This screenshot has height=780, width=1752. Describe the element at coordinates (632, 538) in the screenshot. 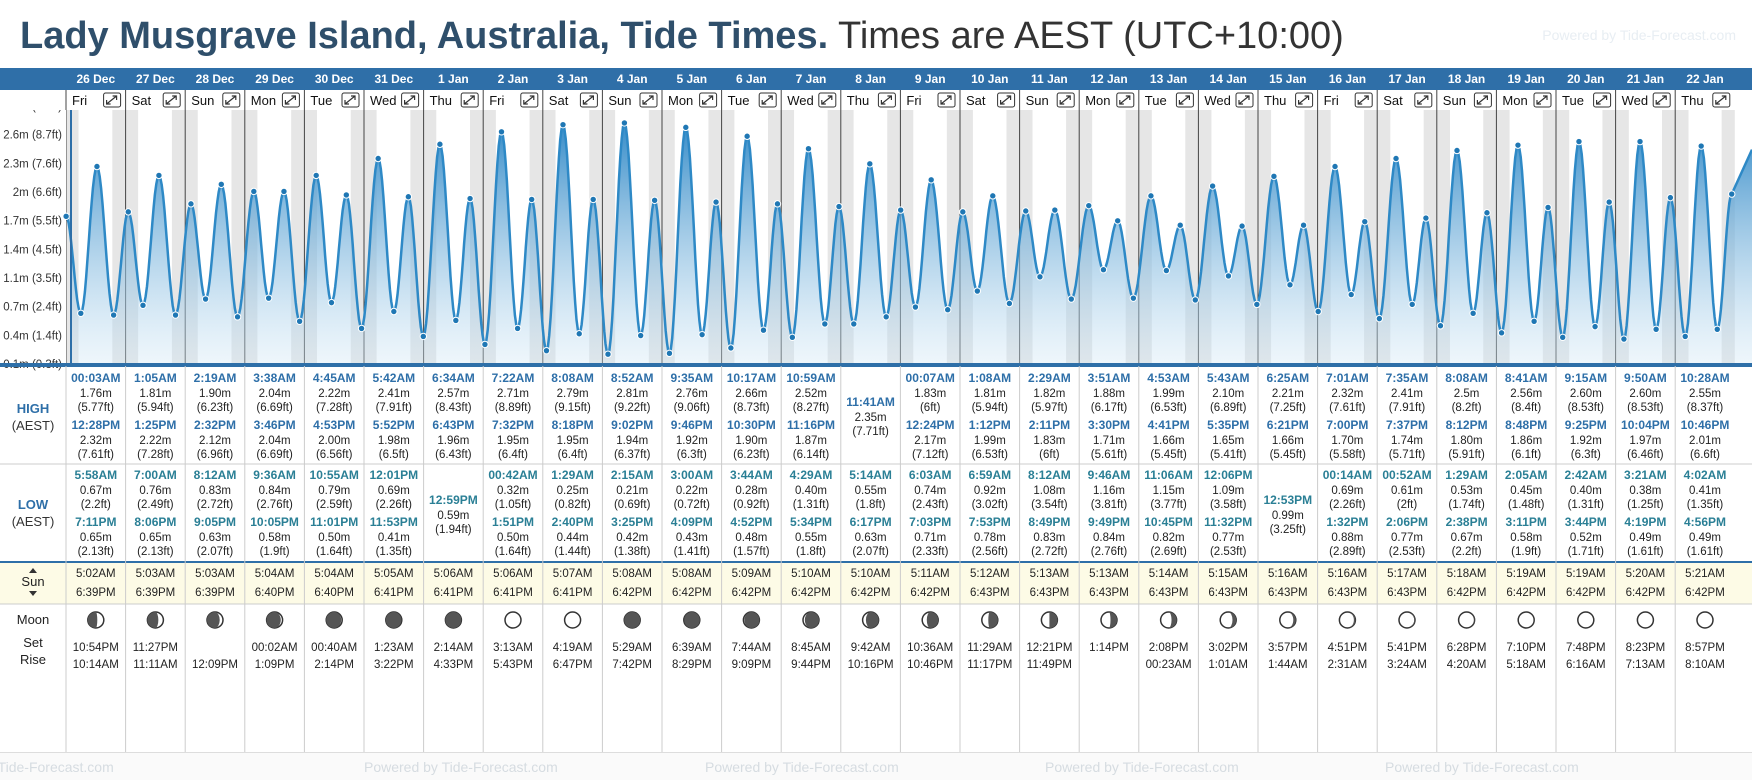

I see `low-tide-height-m: 0.42m` at that location.